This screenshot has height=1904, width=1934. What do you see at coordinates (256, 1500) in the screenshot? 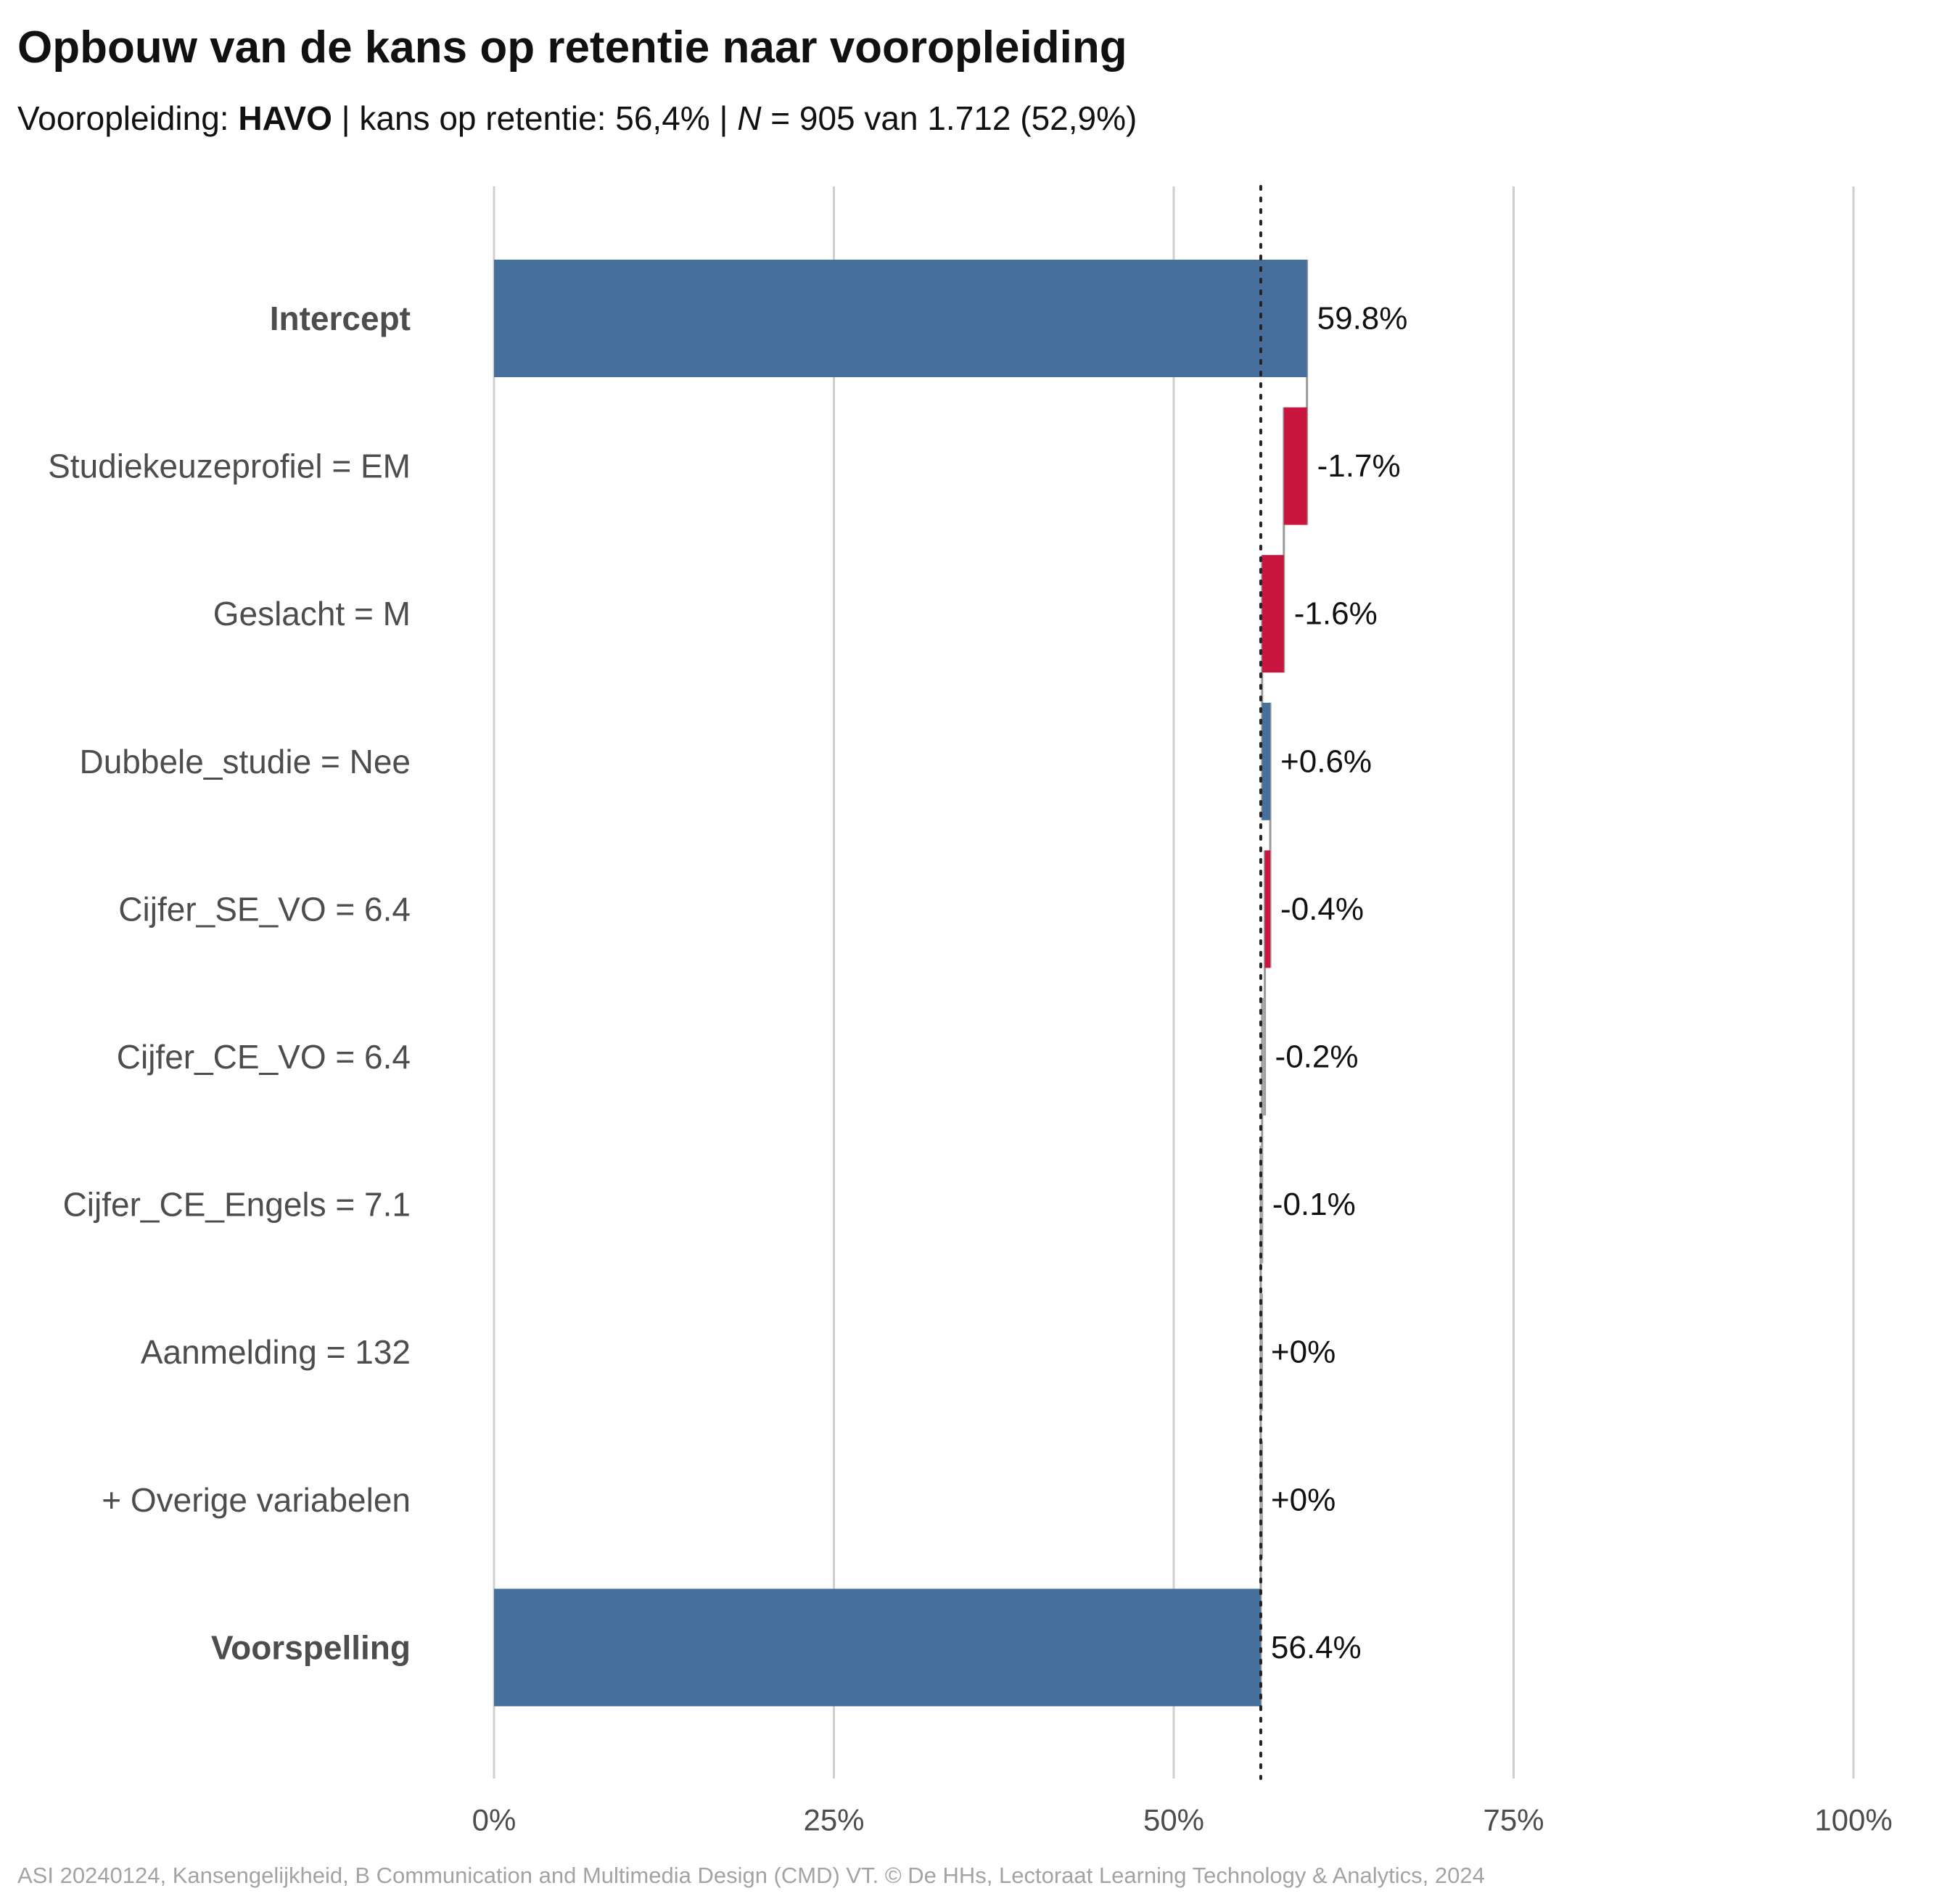
I see `row-label: + Overige variabelen` at bounding box center [256, 1500].